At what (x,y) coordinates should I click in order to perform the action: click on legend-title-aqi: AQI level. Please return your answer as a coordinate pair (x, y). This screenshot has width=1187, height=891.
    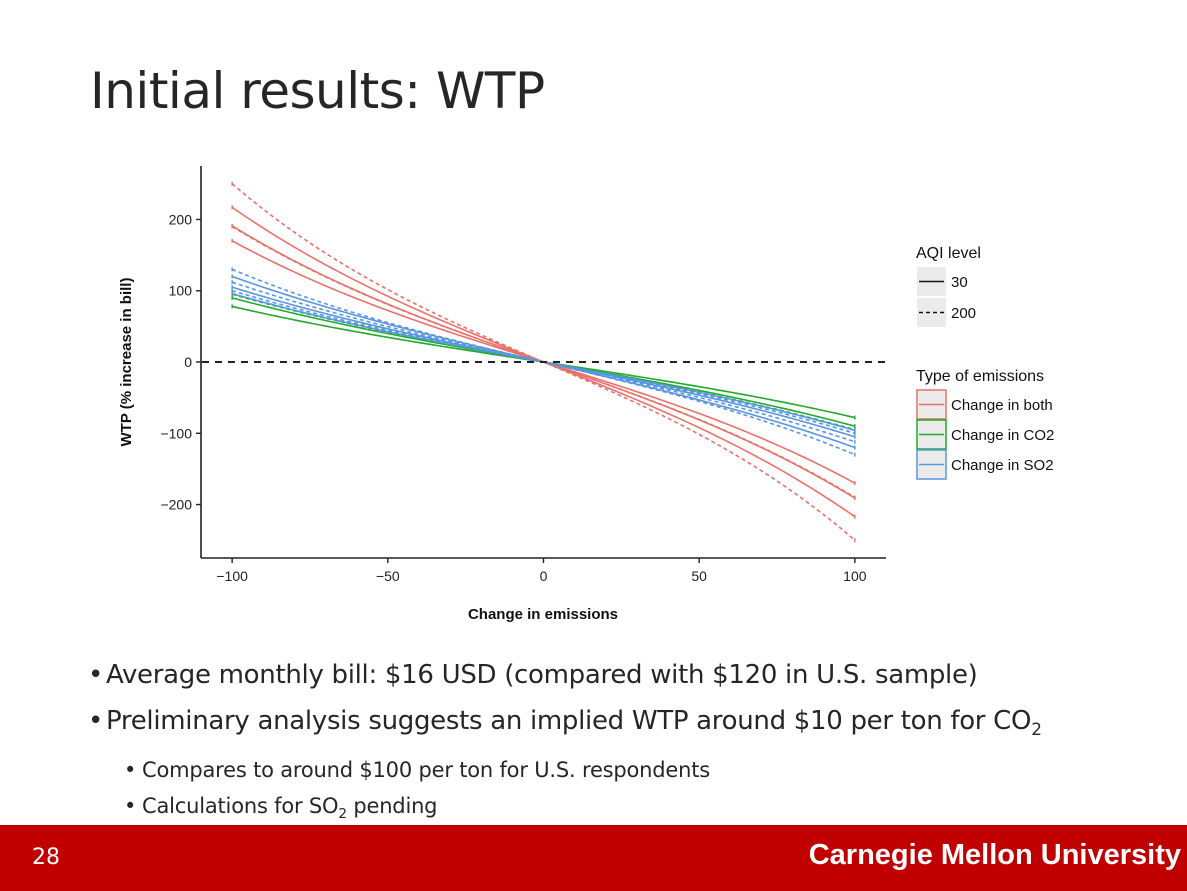
    Looking at the image, I should click on (948, 253).